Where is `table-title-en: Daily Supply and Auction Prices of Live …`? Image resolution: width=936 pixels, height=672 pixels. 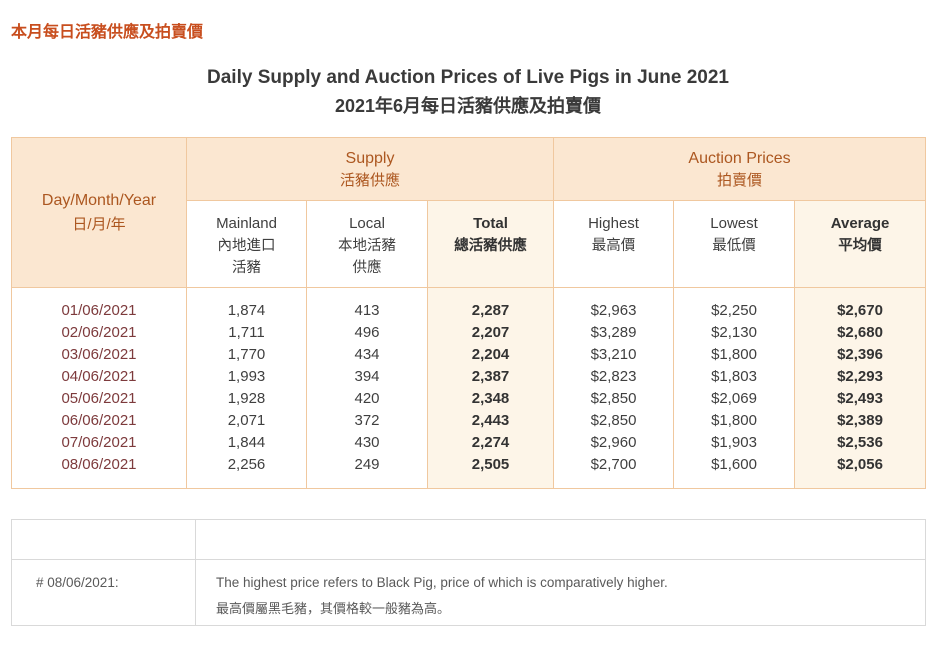 table-title-en: Daily Supply and Auction Prices of Live … is located at coordinates (468, 77).